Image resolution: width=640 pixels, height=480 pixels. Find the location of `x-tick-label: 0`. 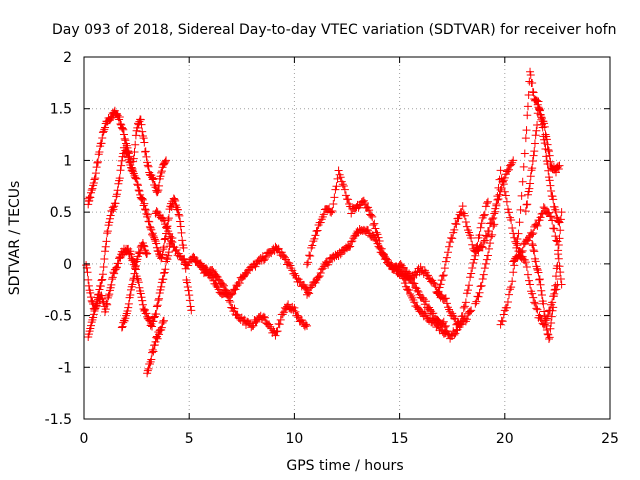

x-tick-label: 0 is located at coordinates (84, 439).